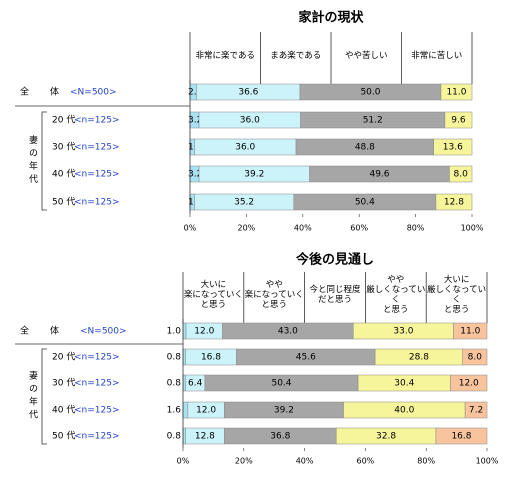  I want to click on value-label: 30.4, so click(404, 384).